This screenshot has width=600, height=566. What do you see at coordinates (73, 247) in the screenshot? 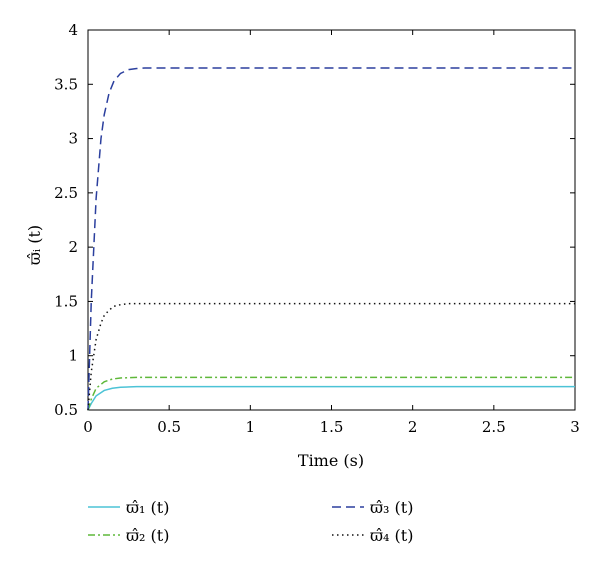
I see `y-tick-label: 2` at bounding box center [73, 247].